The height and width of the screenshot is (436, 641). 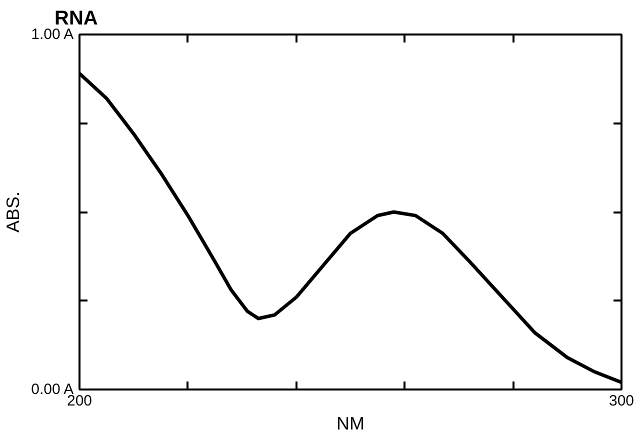 I want to click on x-axis-title: NM, so click(x=350, y=424).